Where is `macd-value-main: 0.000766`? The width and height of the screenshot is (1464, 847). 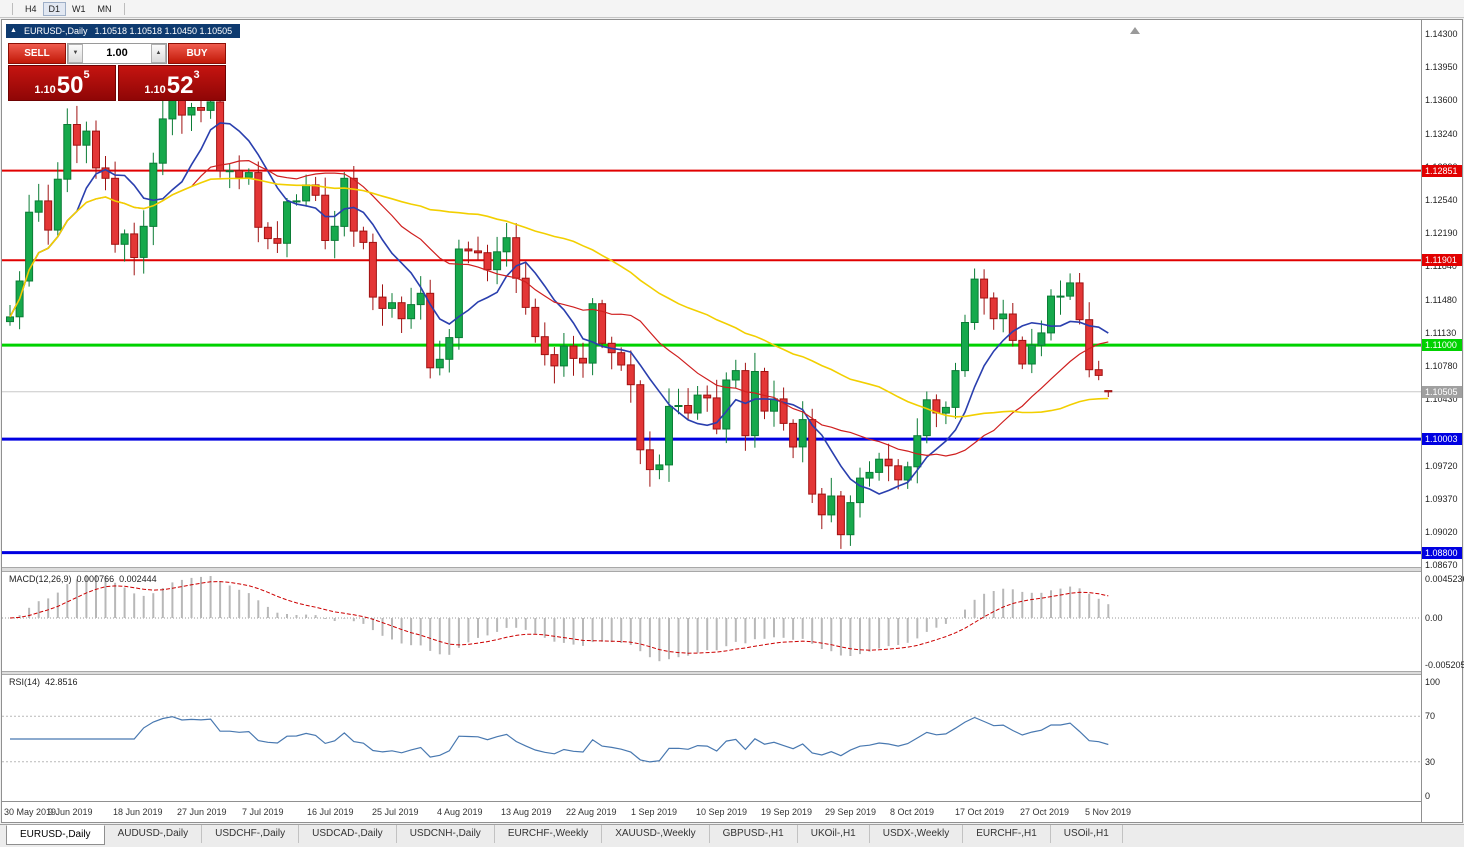
macd-value-main: 0.000766 is located at coordinates (95, 579).